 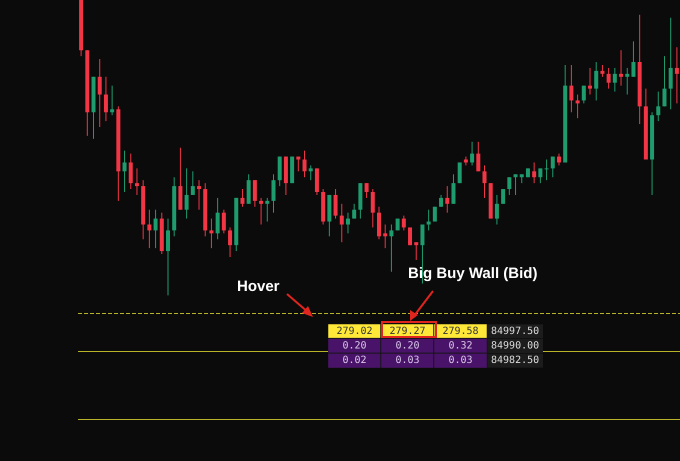 What do you see at coordinates (460, 331) in the screenshot?
I see `text: 279.58` at bounding box center [460, 331].